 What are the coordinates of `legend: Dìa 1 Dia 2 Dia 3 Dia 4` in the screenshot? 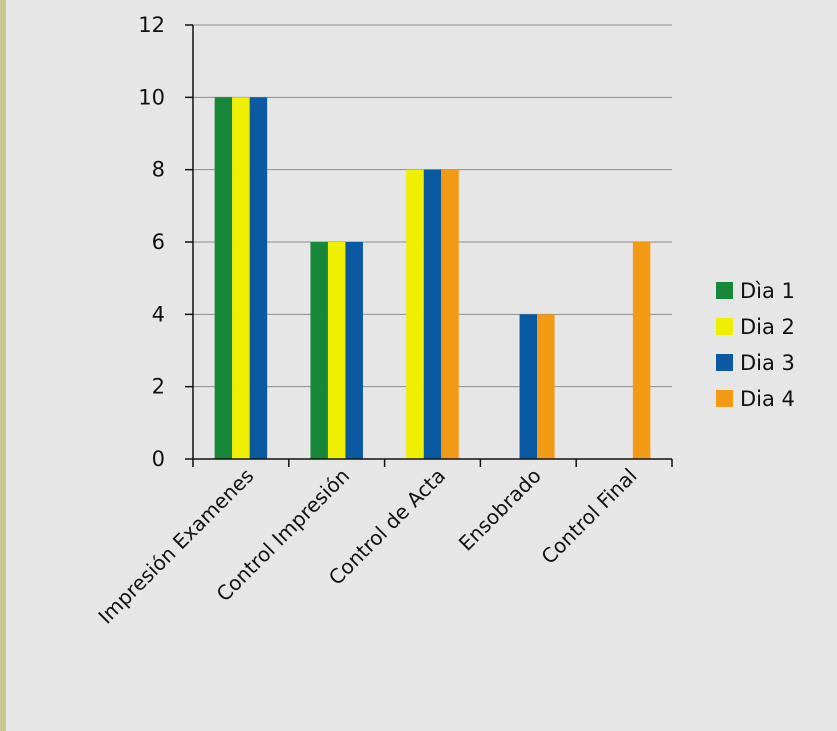 It's located at (755, 345).